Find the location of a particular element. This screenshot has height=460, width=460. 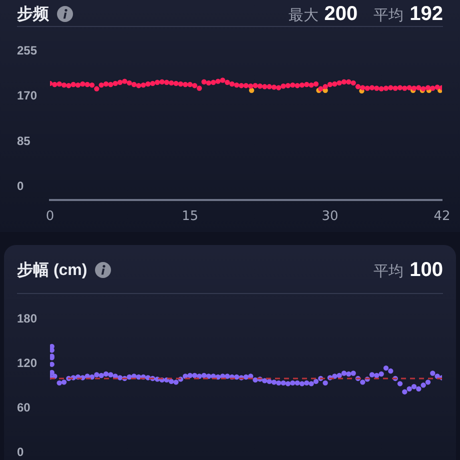

y-tick-label: 255 is located at coordinates (27, 50).